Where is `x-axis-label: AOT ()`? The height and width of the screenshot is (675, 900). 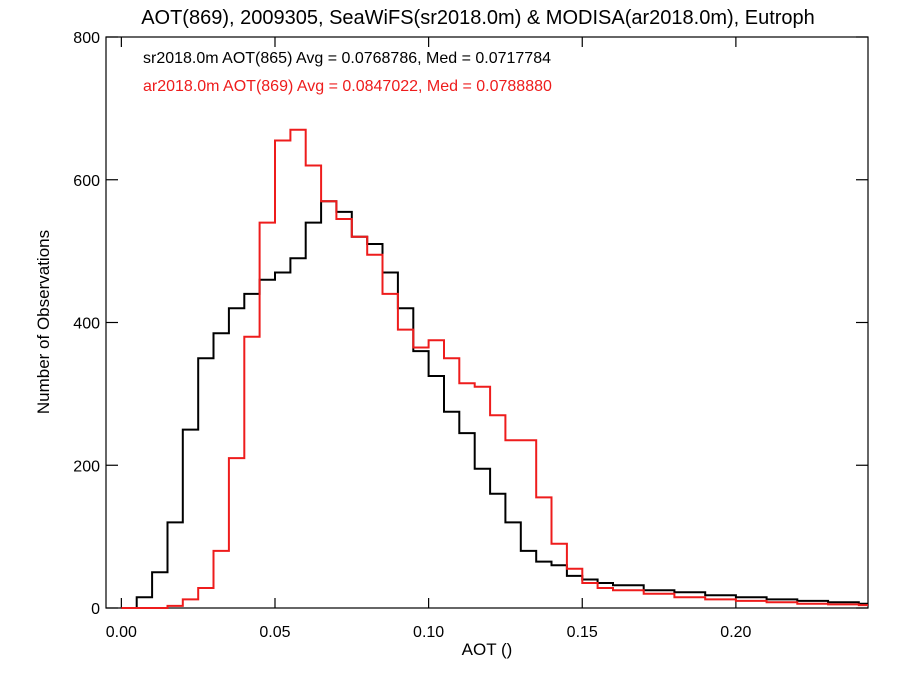 x-axis-label: AOT () is located at coordinates (487, 649).